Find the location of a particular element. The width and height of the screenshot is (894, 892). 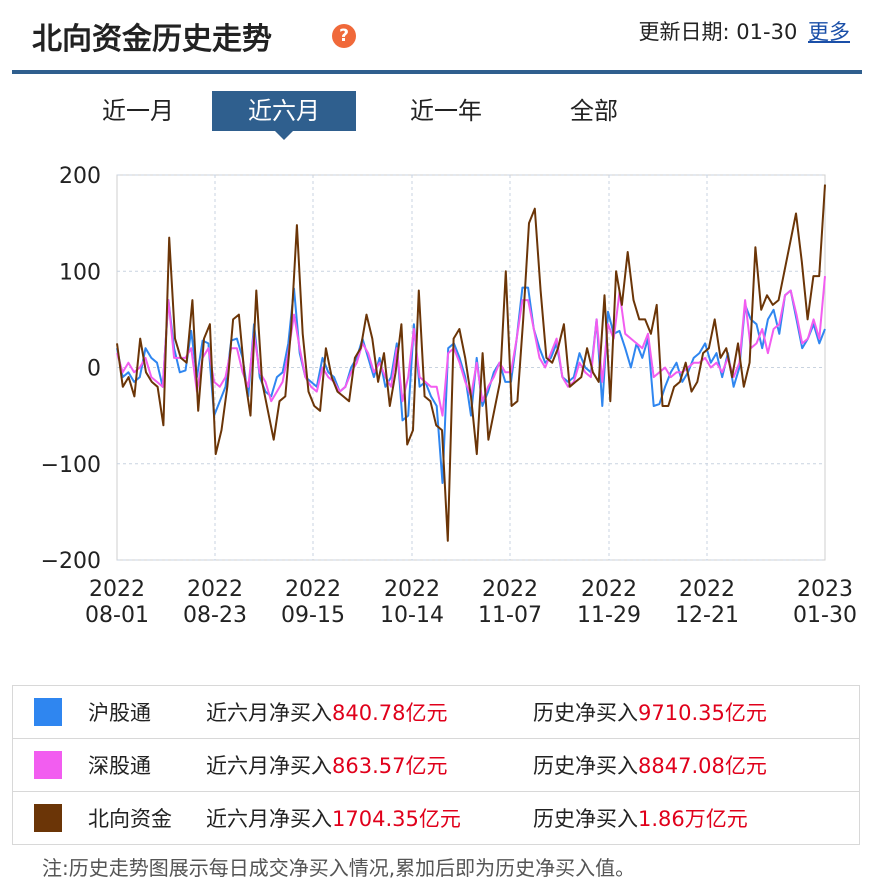

hist-value: 9710.35亿元 is located at coordinates (702, 713).